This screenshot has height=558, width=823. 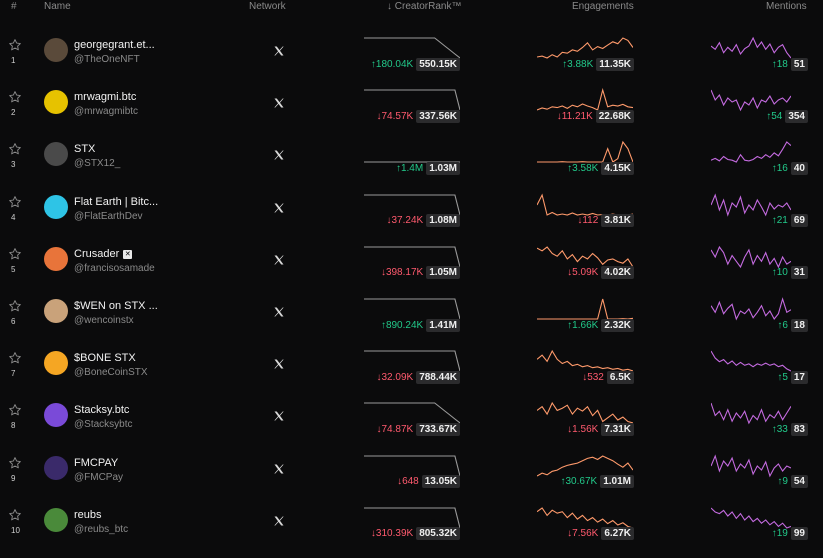 I want to click on engagements-metric: ↓5.09K 4.02K, so click(x=600, y=273).